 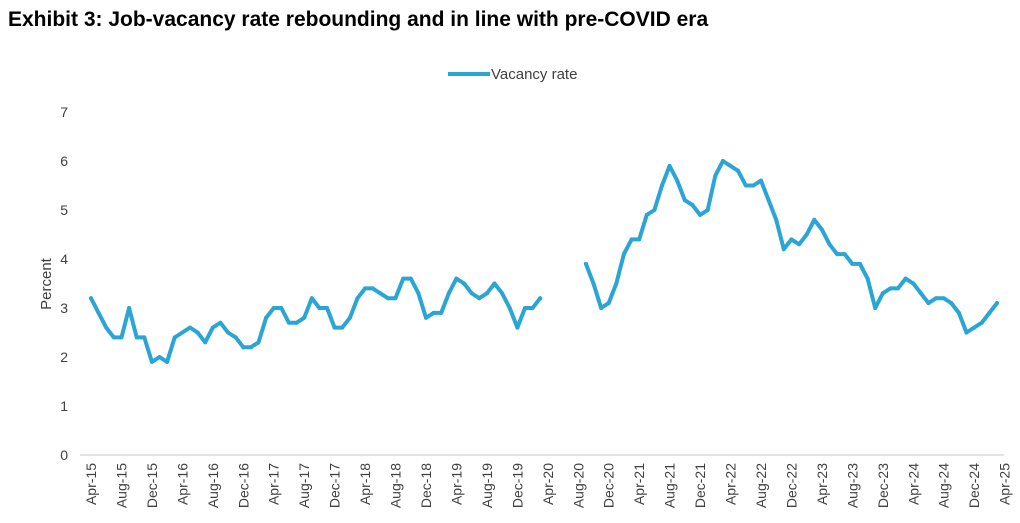 What do you see at coordinates (396, 485) in the screenshot?
I see `x-tick-label: Aug-18` at bounding box center [396, 485].